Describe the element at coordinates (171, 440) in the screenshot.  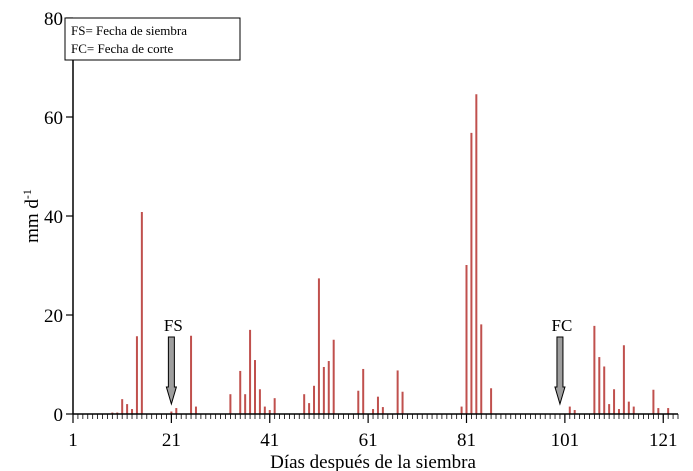
I see `x-tick-label: 21` at that location.